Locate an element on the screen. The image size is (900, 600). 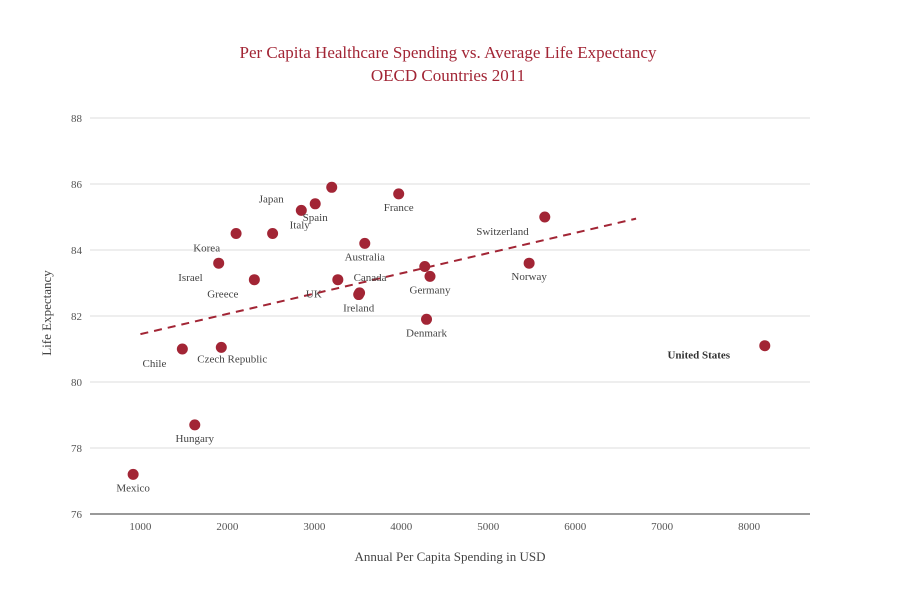
point-label: Germany is located at coordinates (430, 290).